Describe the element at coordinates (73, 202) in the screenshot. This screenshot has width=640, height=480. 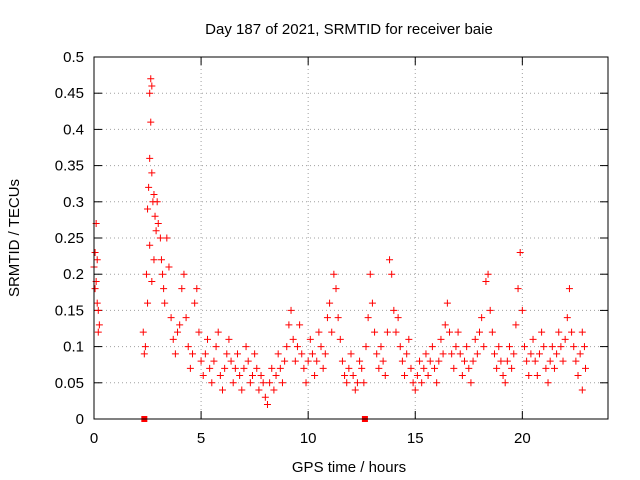
I see `y-tick-label: 0.3` at that location.